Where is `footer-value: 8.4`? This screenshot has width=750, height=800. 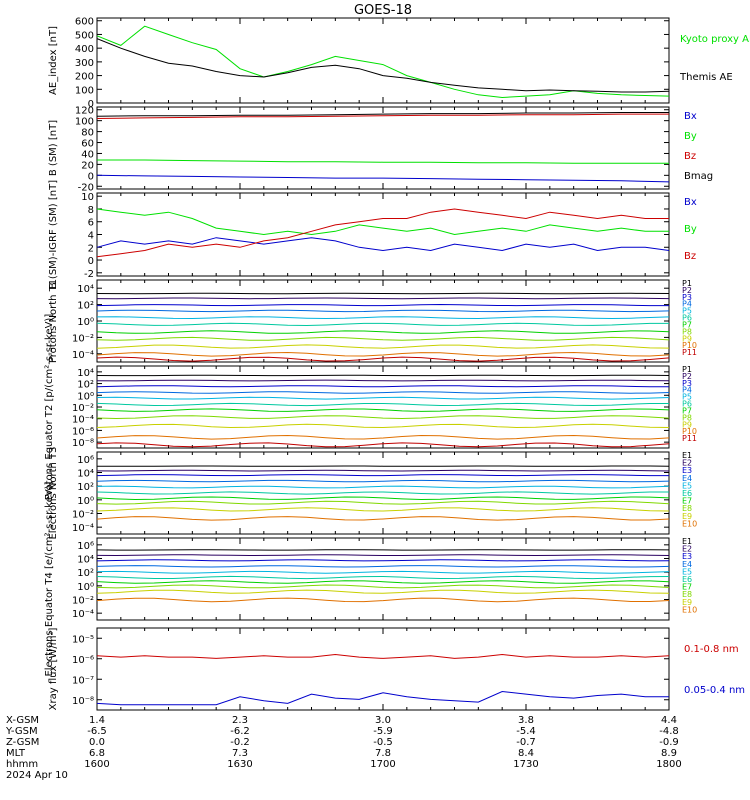
footer-value: 8.4 is located at coordinates (526, 753).